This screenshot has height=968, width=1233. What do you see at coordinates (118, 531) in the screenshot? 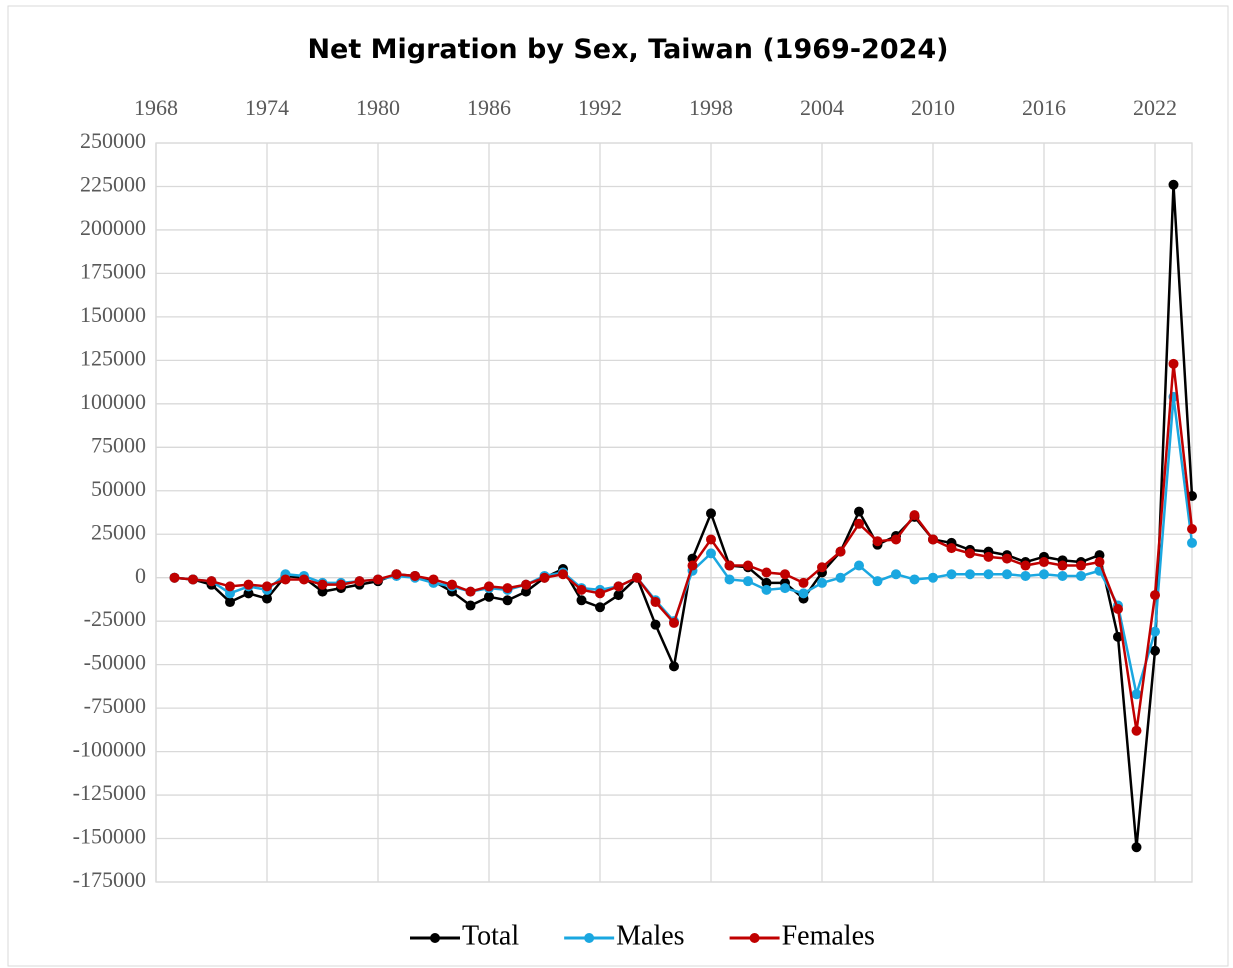
I see `y-tick-label: 25000` at bounding box center [118, 531].